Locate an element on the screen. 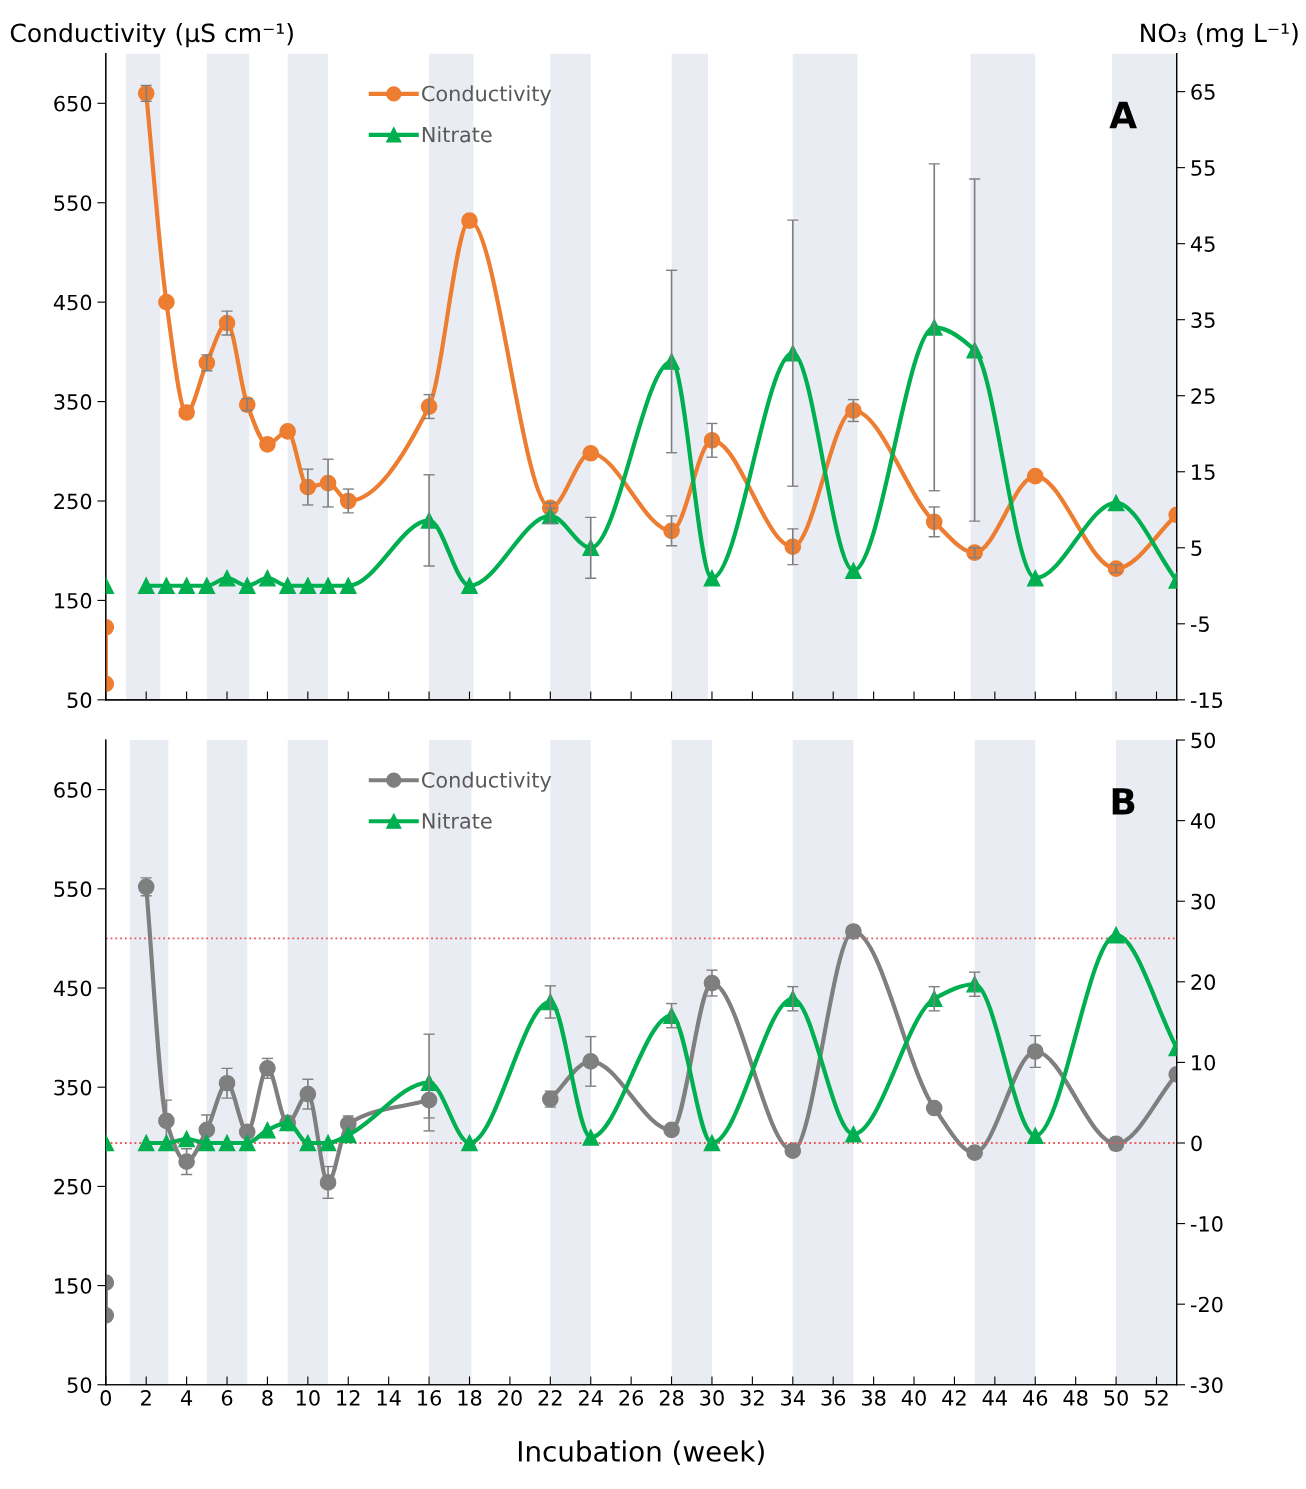 This screenshot has width=1306, height=1489. x-tick-label: 22 is located at coordinates (550, 1398).